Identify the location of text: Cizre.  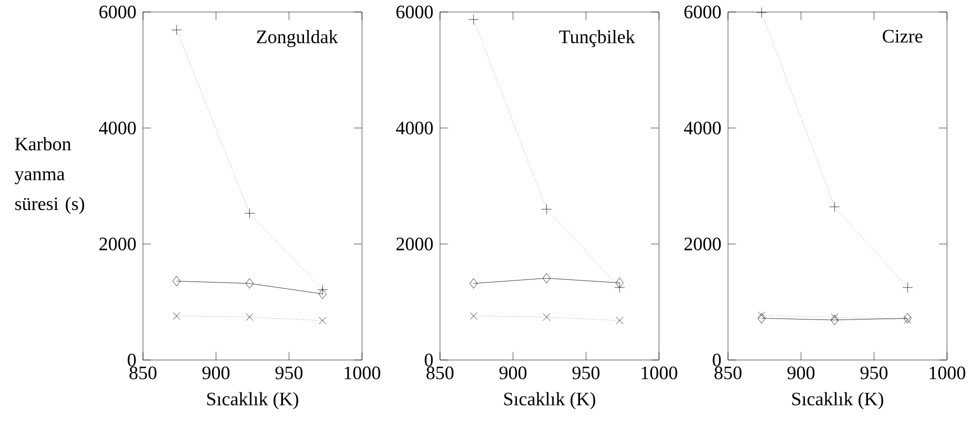
(902, 36).